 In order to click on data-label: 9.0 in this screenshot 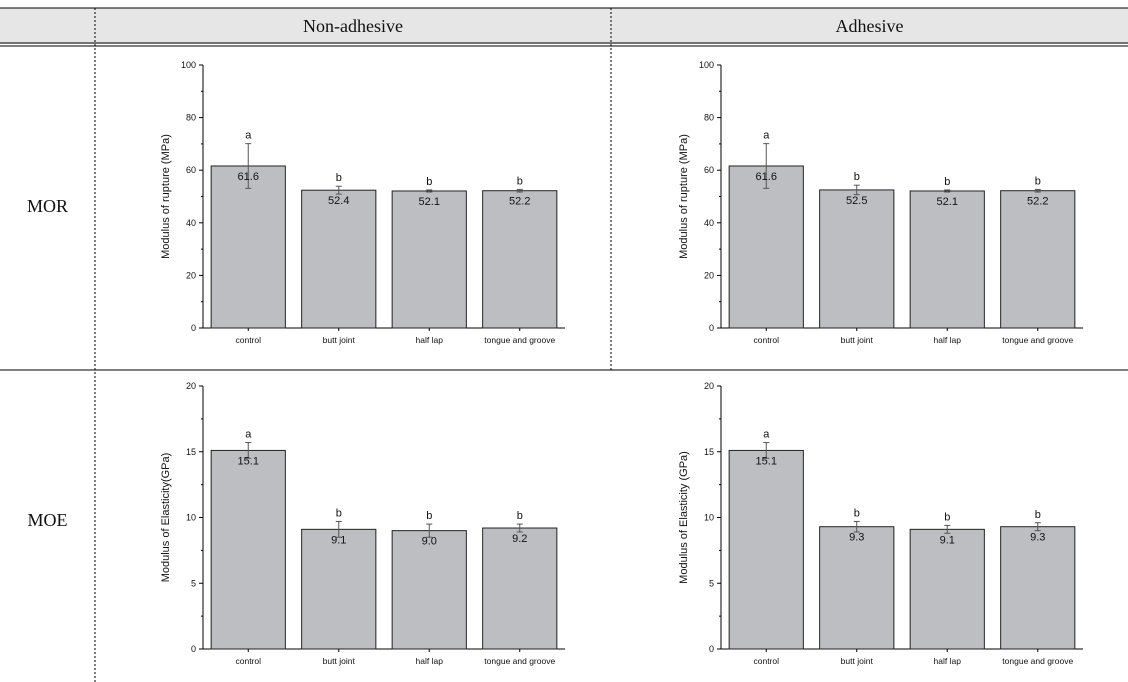, I will do `click(429, 542)`.